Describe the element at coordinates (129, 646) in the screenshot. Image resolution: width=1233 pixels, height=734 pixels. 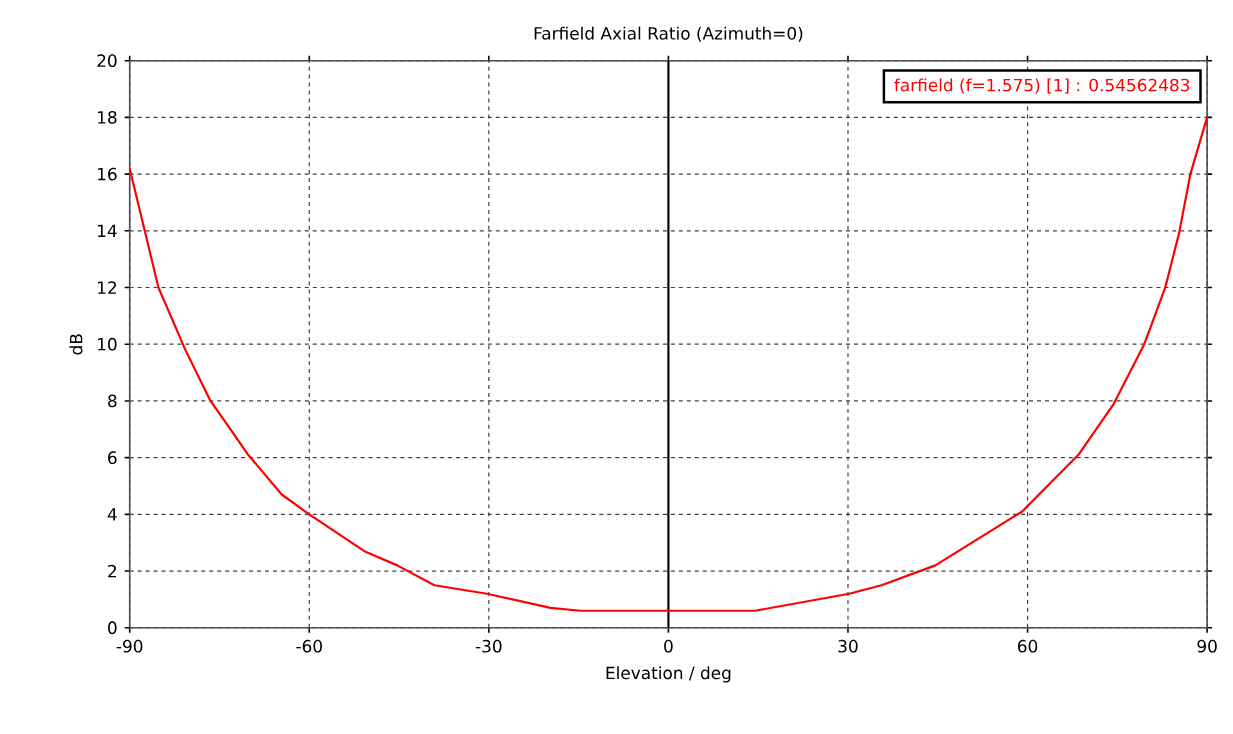
I see `x-tick-label: -90` at that location.